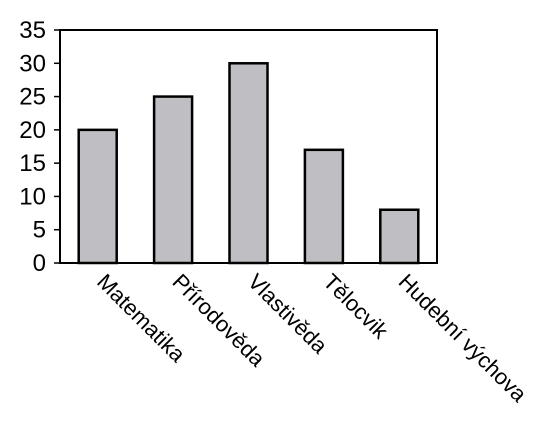  Describe the element at coordinates (32, 130) in the screenshot. I see `y-tick-label: 20` at that location.